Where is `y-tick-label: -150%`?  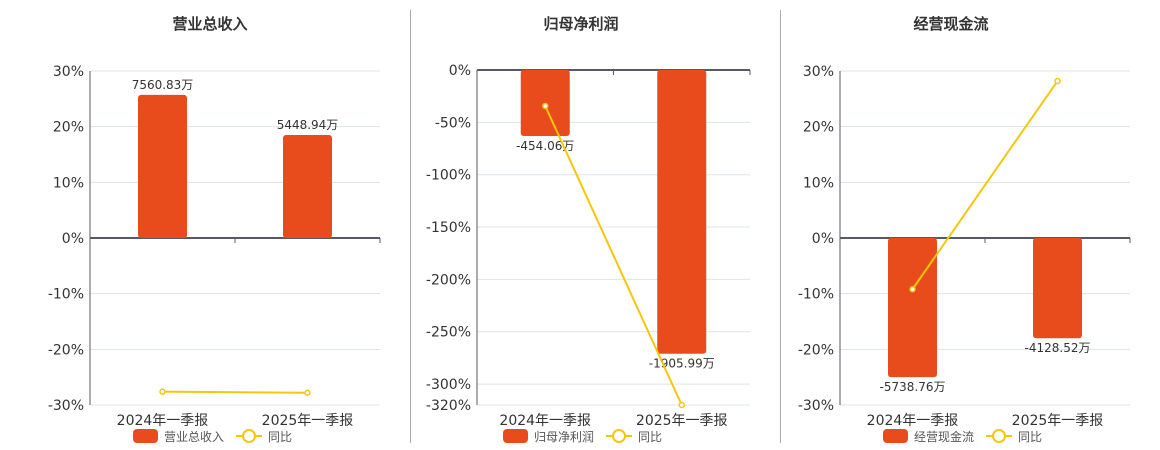 y-tick-label: -150% is located at coordinates (448, 228).